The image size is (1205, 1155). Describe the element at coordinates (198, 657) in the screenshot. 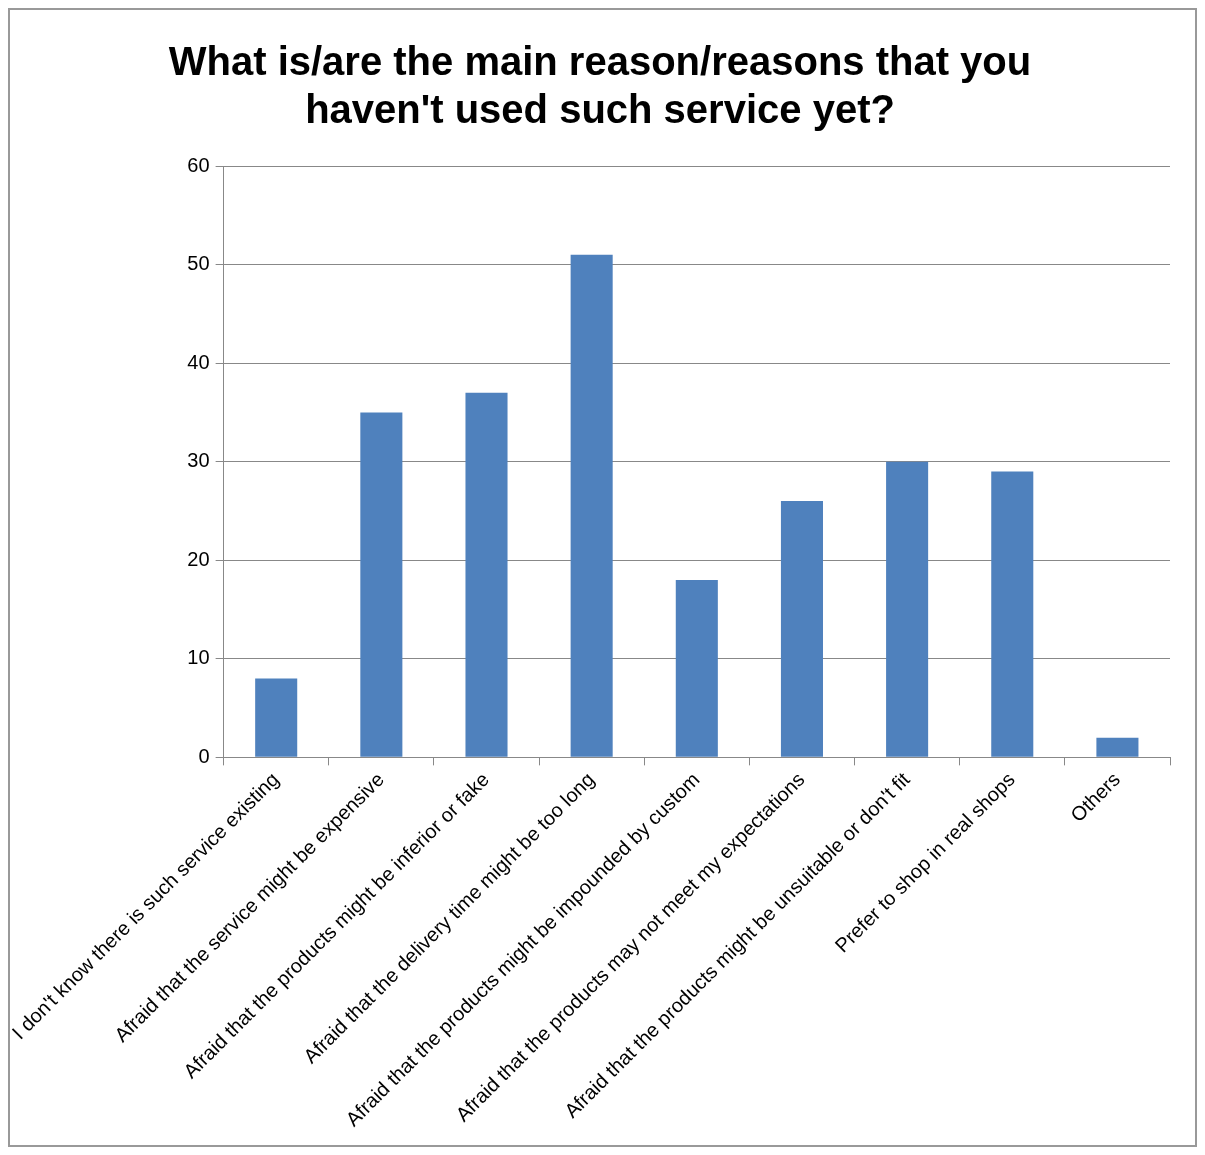

I see `y-tick-label: 10` at that location.